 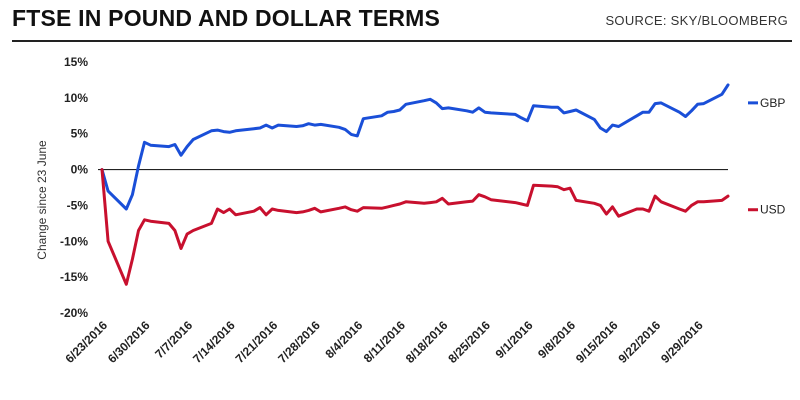 I want to click on x-tick-label: 8/11/2016, so click(x=384, y=341).